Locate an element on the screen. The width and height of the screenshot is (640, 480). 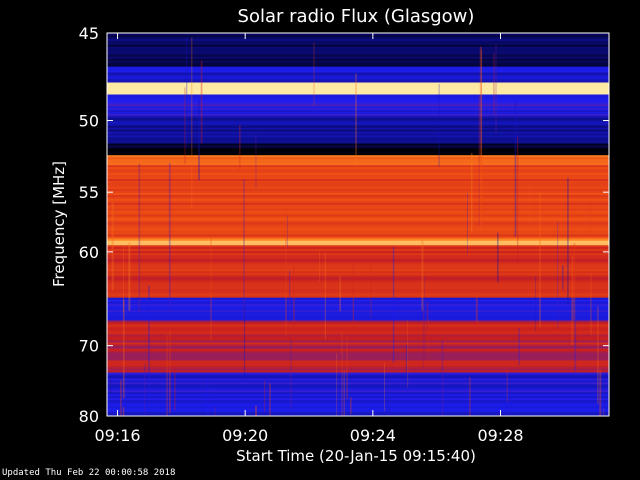
y-tick-label-1: 50 is located at coordinates (89, 121).